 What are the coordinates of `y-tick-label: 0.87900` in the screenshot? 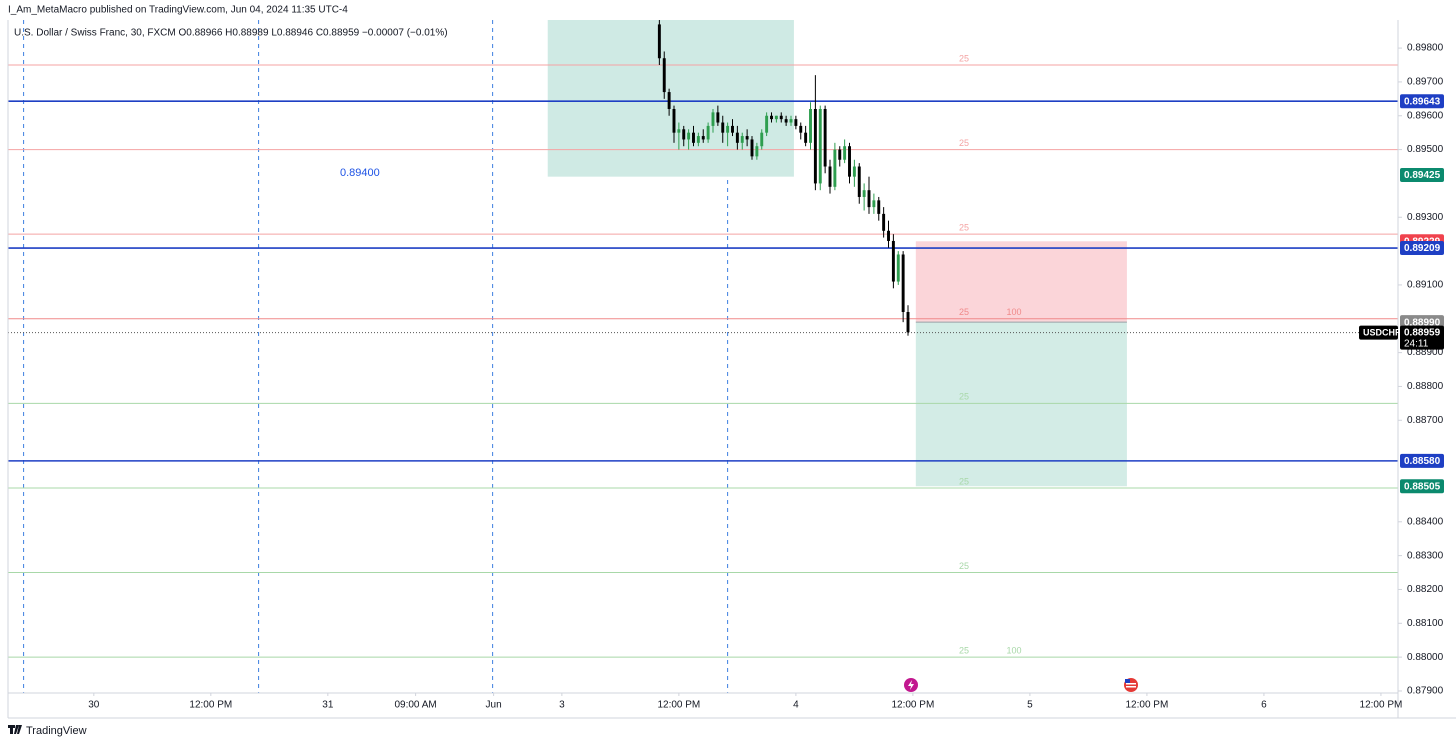 It's located at (1425, 691).